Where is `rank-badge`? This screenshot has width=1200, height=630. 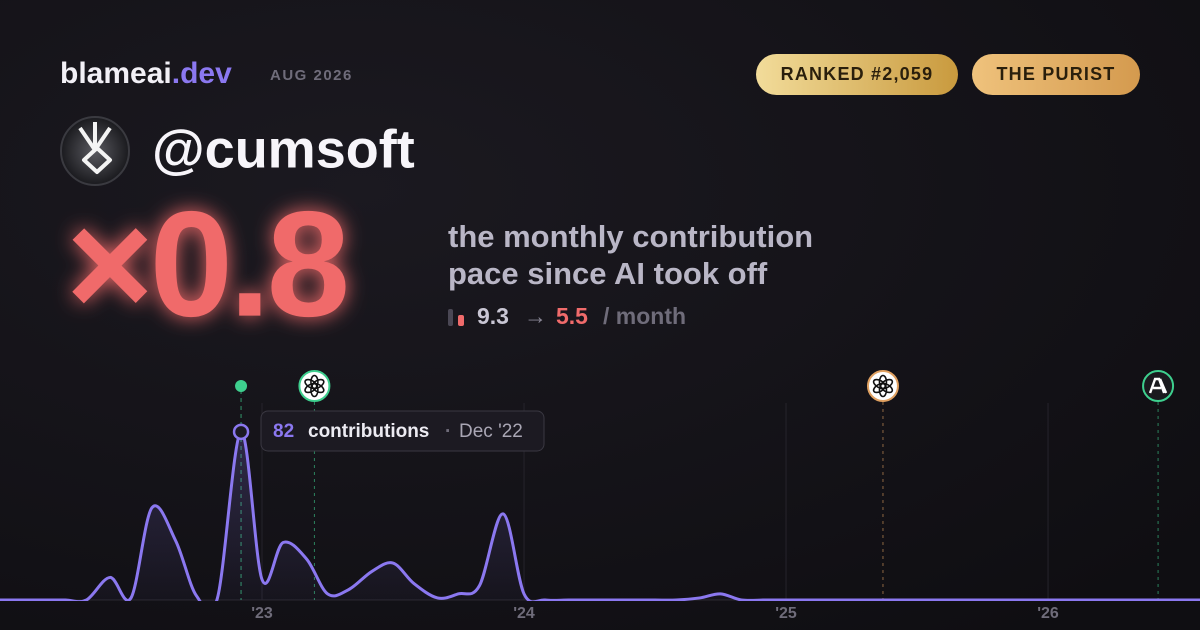 rank-badge is located at coordinates (857, 74).